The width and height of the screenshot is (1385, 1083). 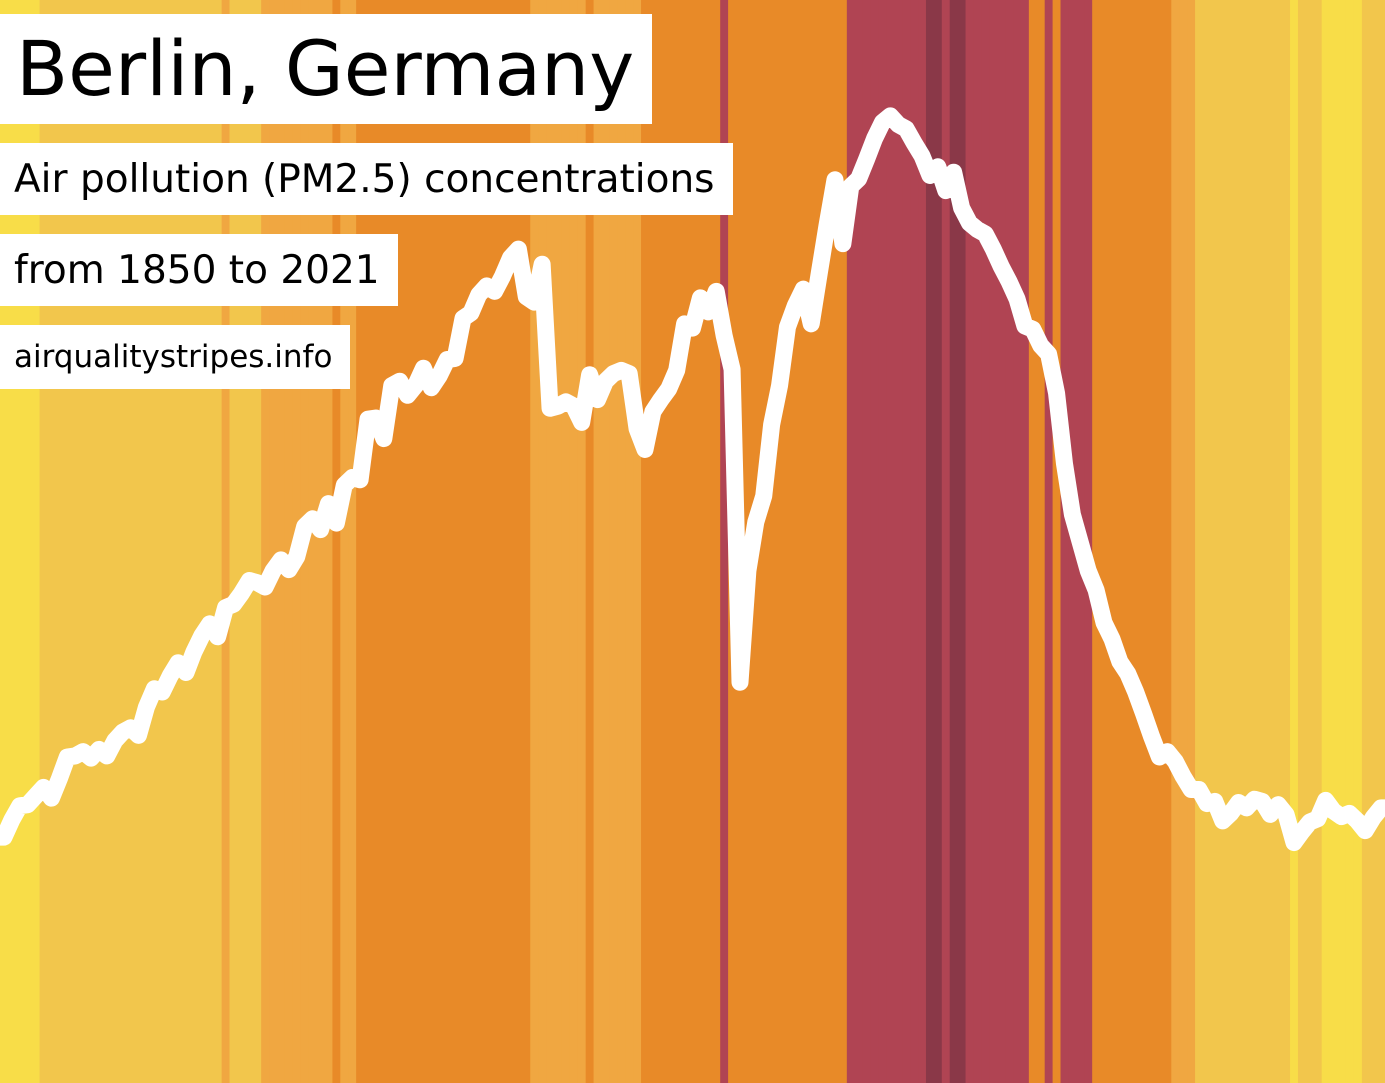 What do you see at coordinates (471, 541) in the screenshot?
I see `year-stripe-1909` at bounding box center [471, 541].